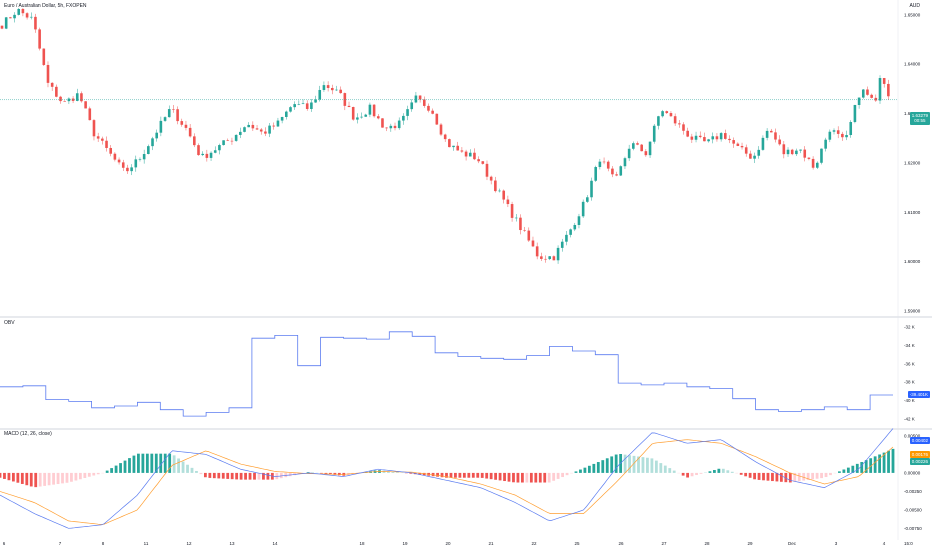 The height and width of the screenshot is (555, 932). What do you see at coordinates (914, 6) in the screenshot?
I see `currency-label: AUD` at bounding box center [914, 6].